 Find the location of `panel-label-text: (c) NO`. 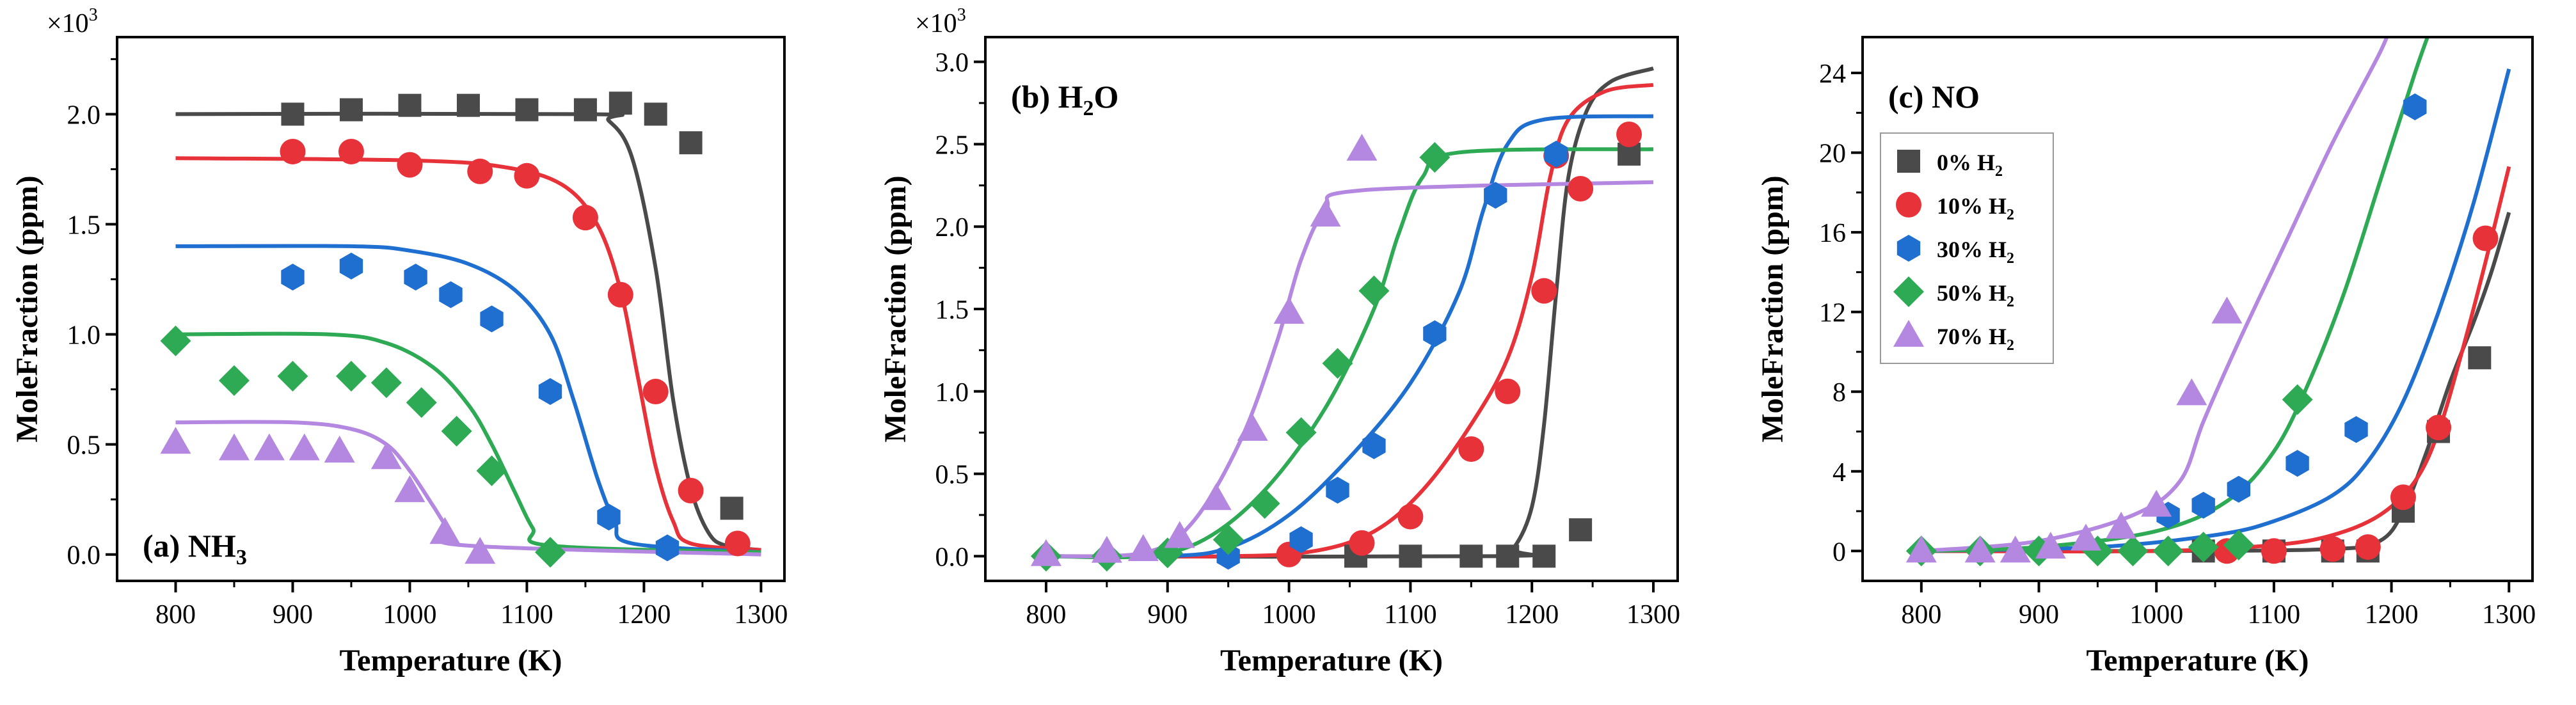

panel-label-text: (c) NO is located at coordinates (1934, 97).